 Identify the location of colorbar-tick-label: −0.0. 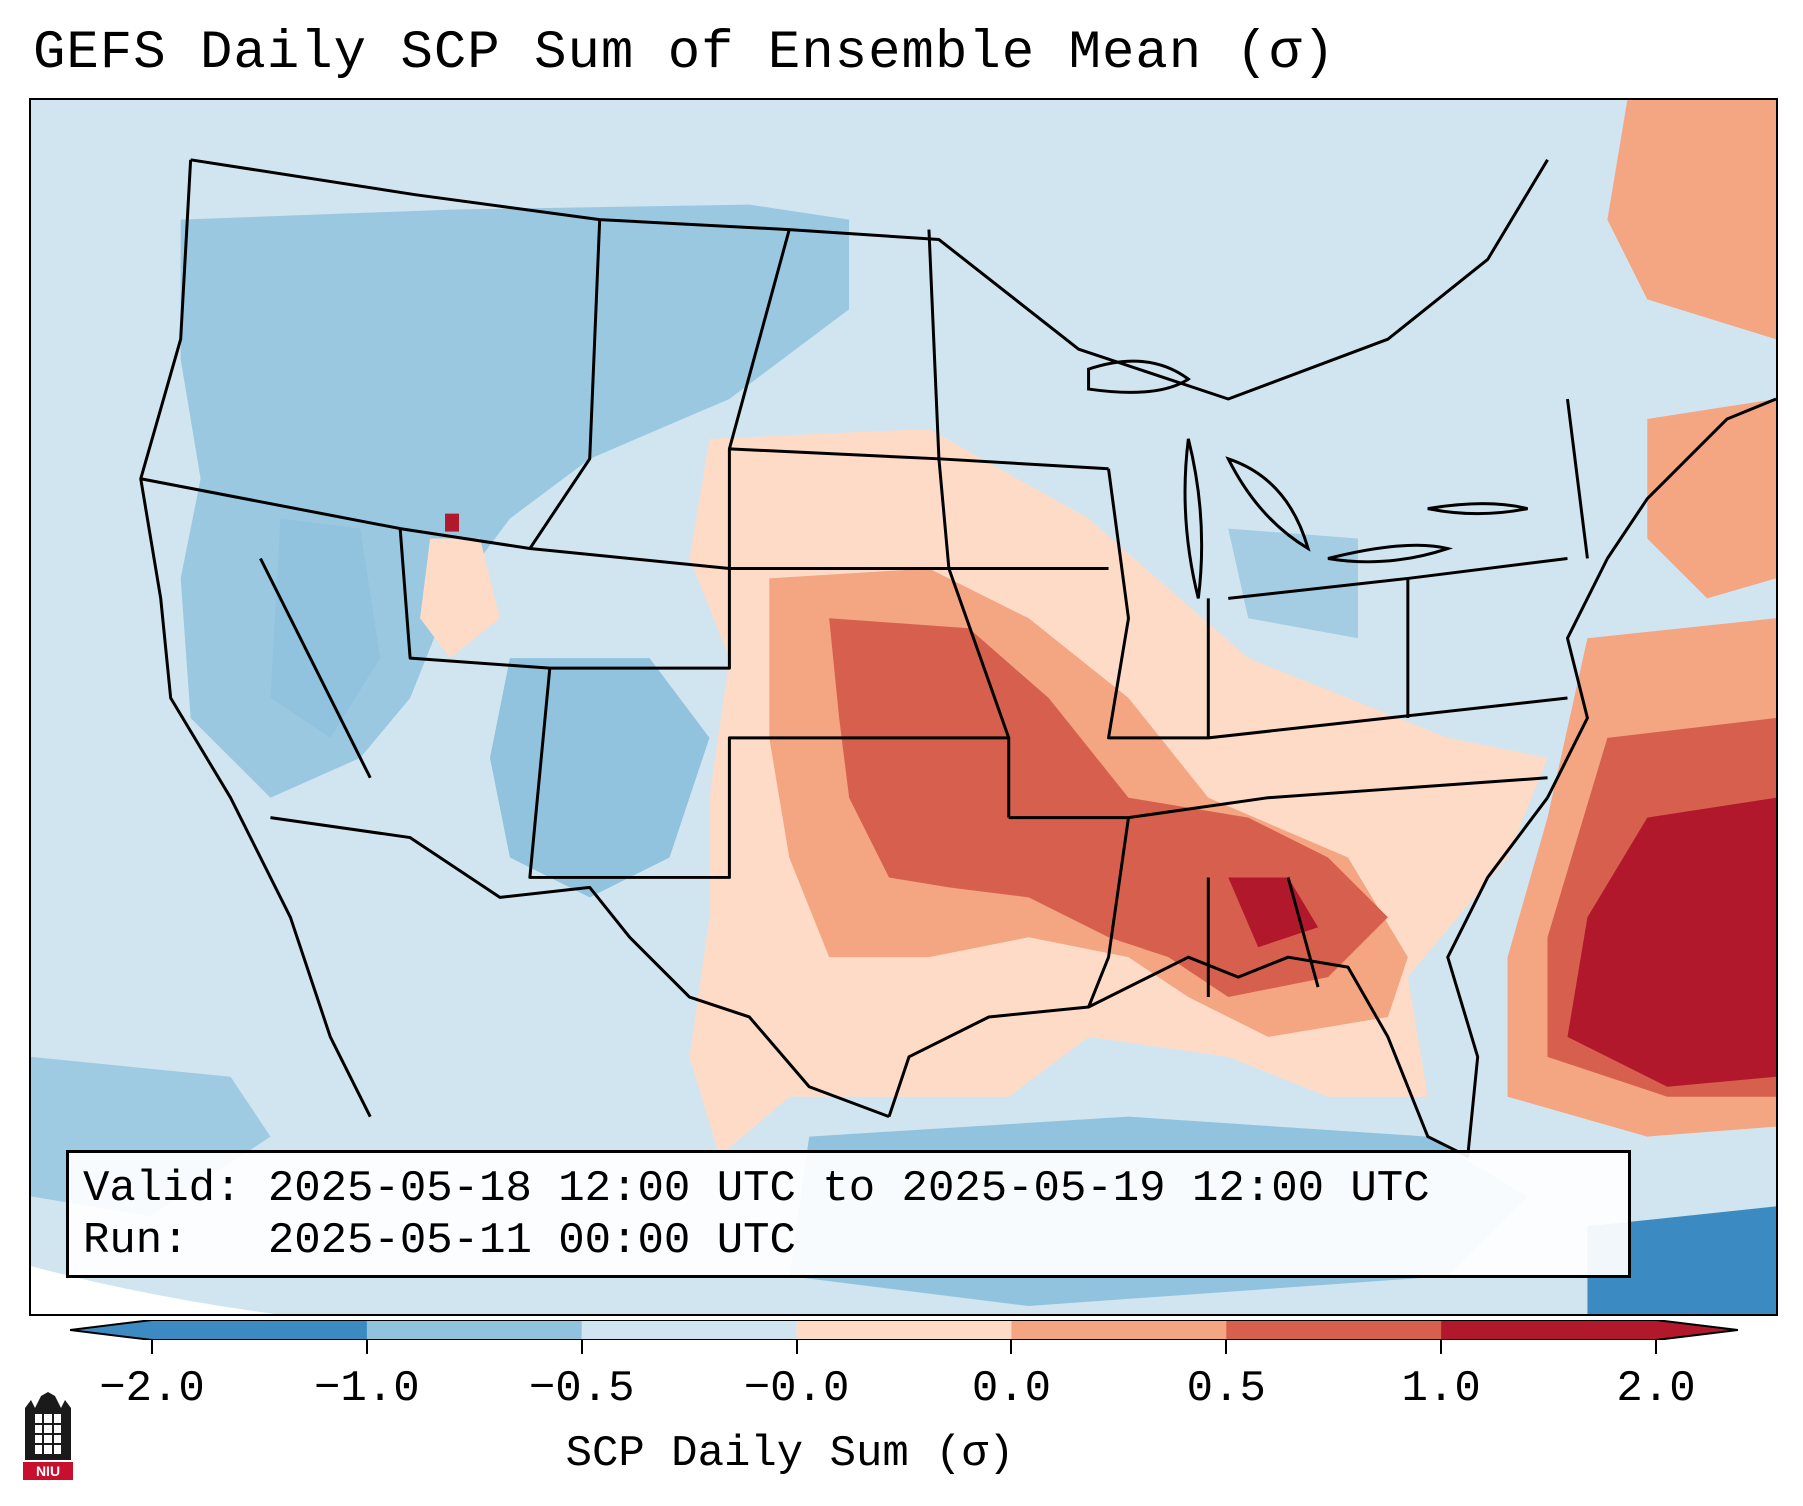
(796, 1389).